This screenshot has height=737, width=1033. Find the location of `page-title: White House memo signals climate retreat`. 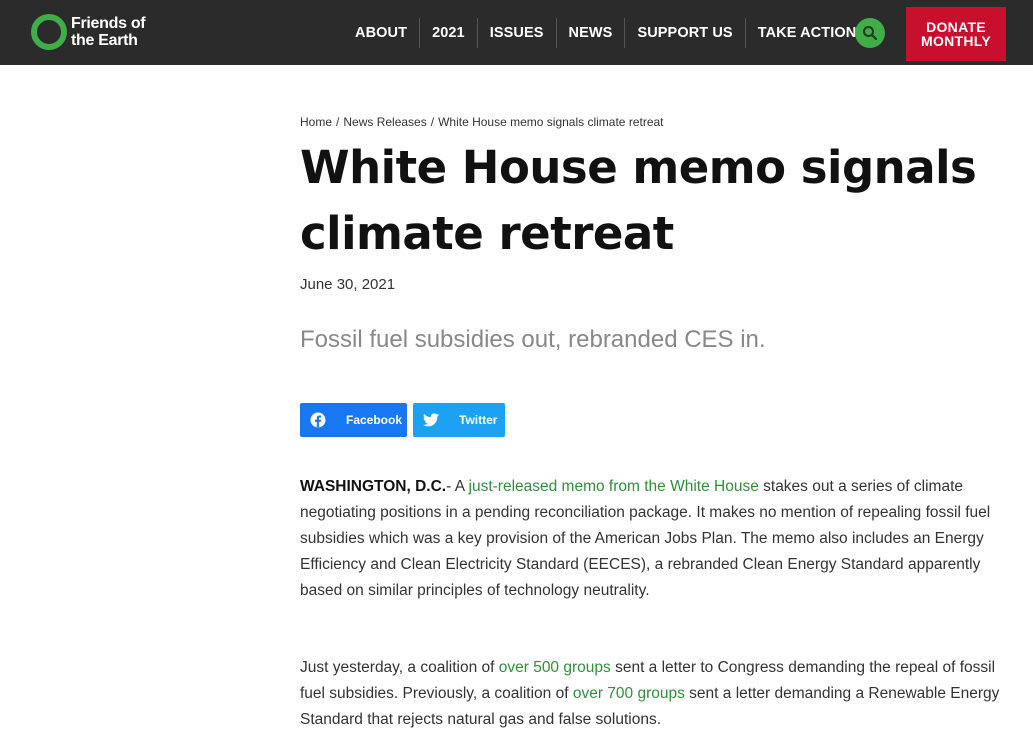

page-title: White House memo signals climate retreat is located at coordinates (638, 200).